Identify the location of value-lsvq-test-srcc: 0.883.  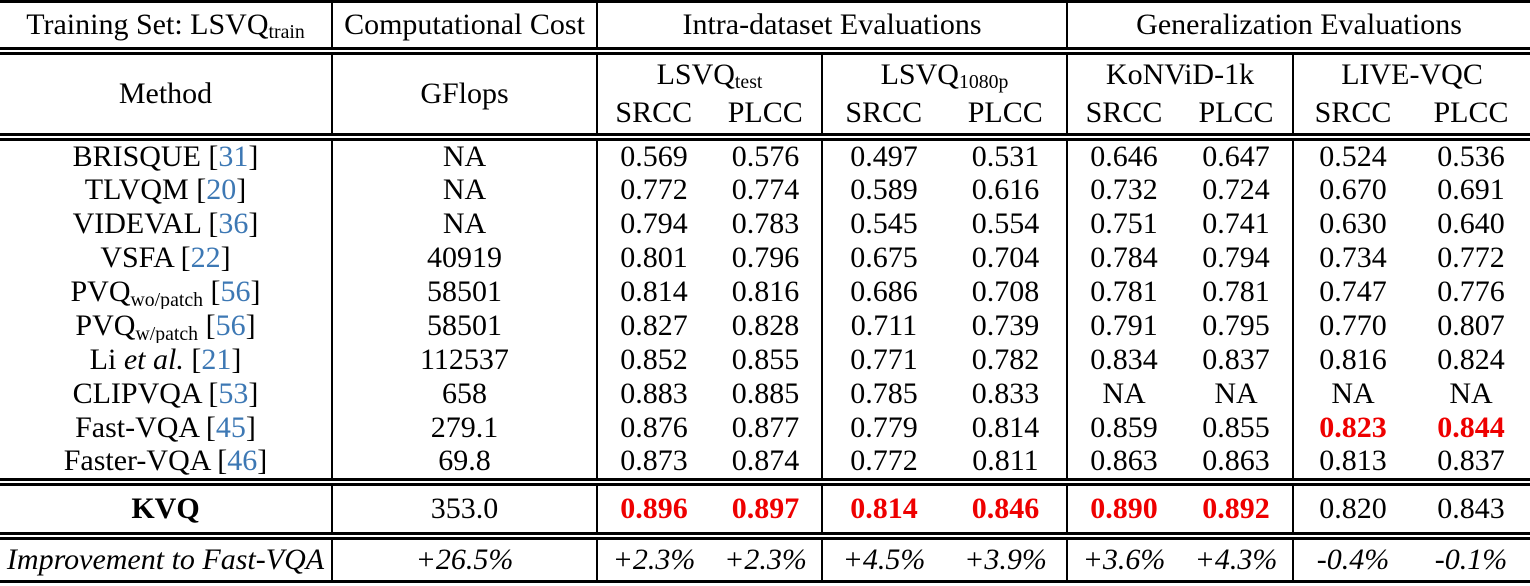
(654, 394).